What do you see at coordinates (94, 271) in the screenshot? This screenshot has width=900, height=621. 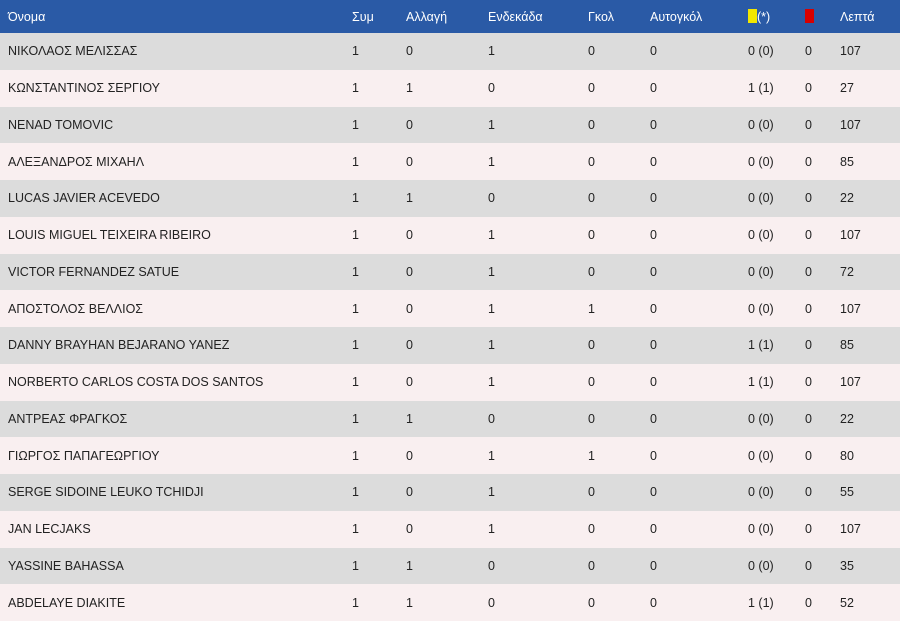 I see `player-name: VICTOR FERNANDEZ SATUE` at bounding box center [94, 271].